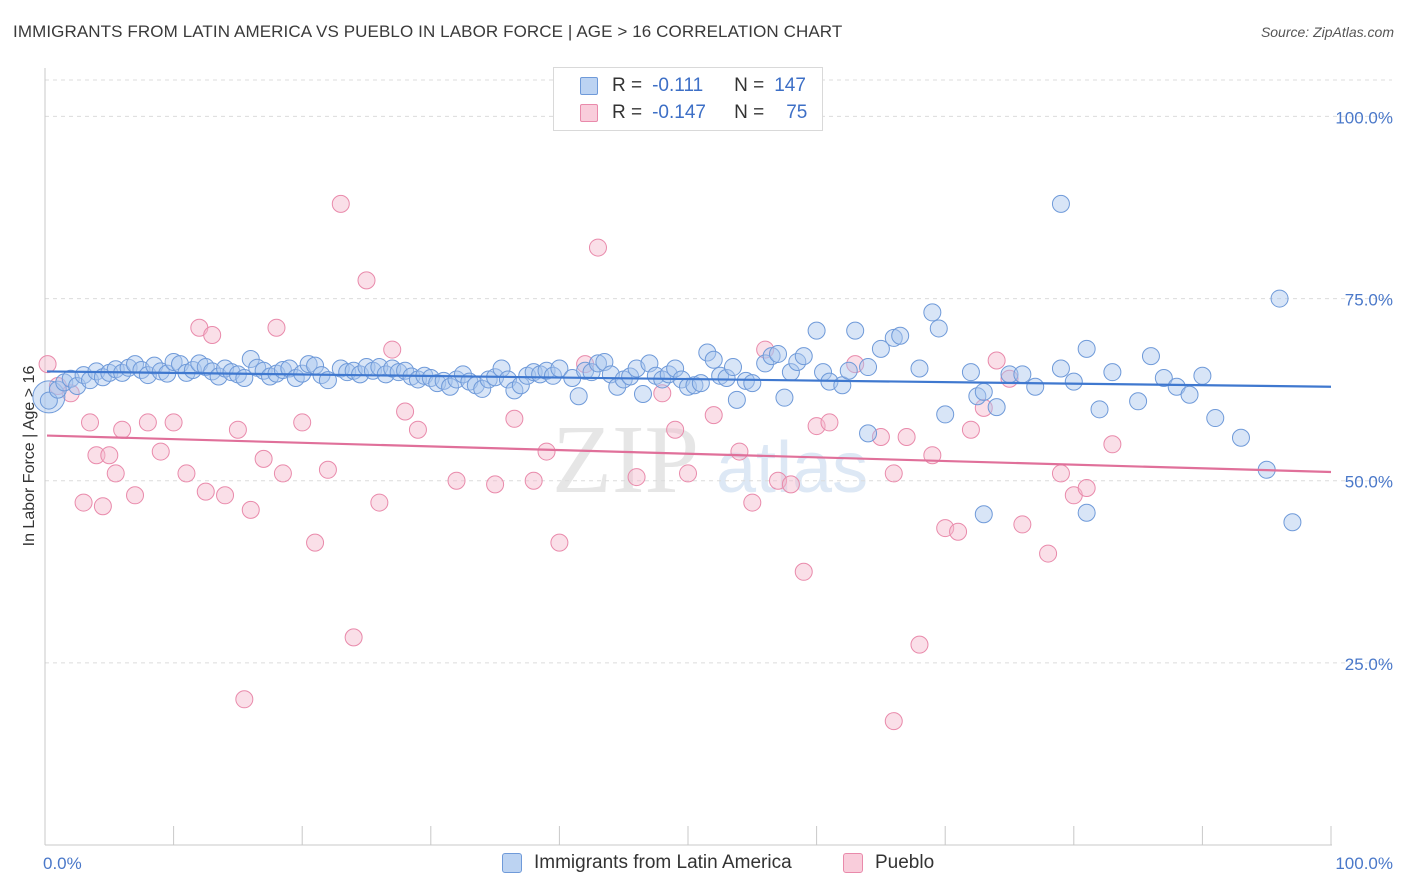 The height and width of the screenshot is (892, 1406). What do you see at coordinates (905, 862) in the screenshot?
I see `legend-label: Pueblo` at bounding box center [905, 862].